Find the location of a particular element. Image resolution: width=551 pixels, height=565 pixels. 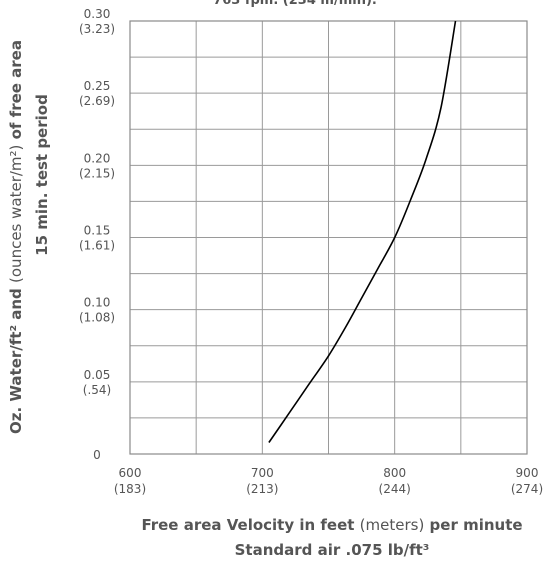

x-tick-sublabel: (183) is located at coordinates (130, 489).